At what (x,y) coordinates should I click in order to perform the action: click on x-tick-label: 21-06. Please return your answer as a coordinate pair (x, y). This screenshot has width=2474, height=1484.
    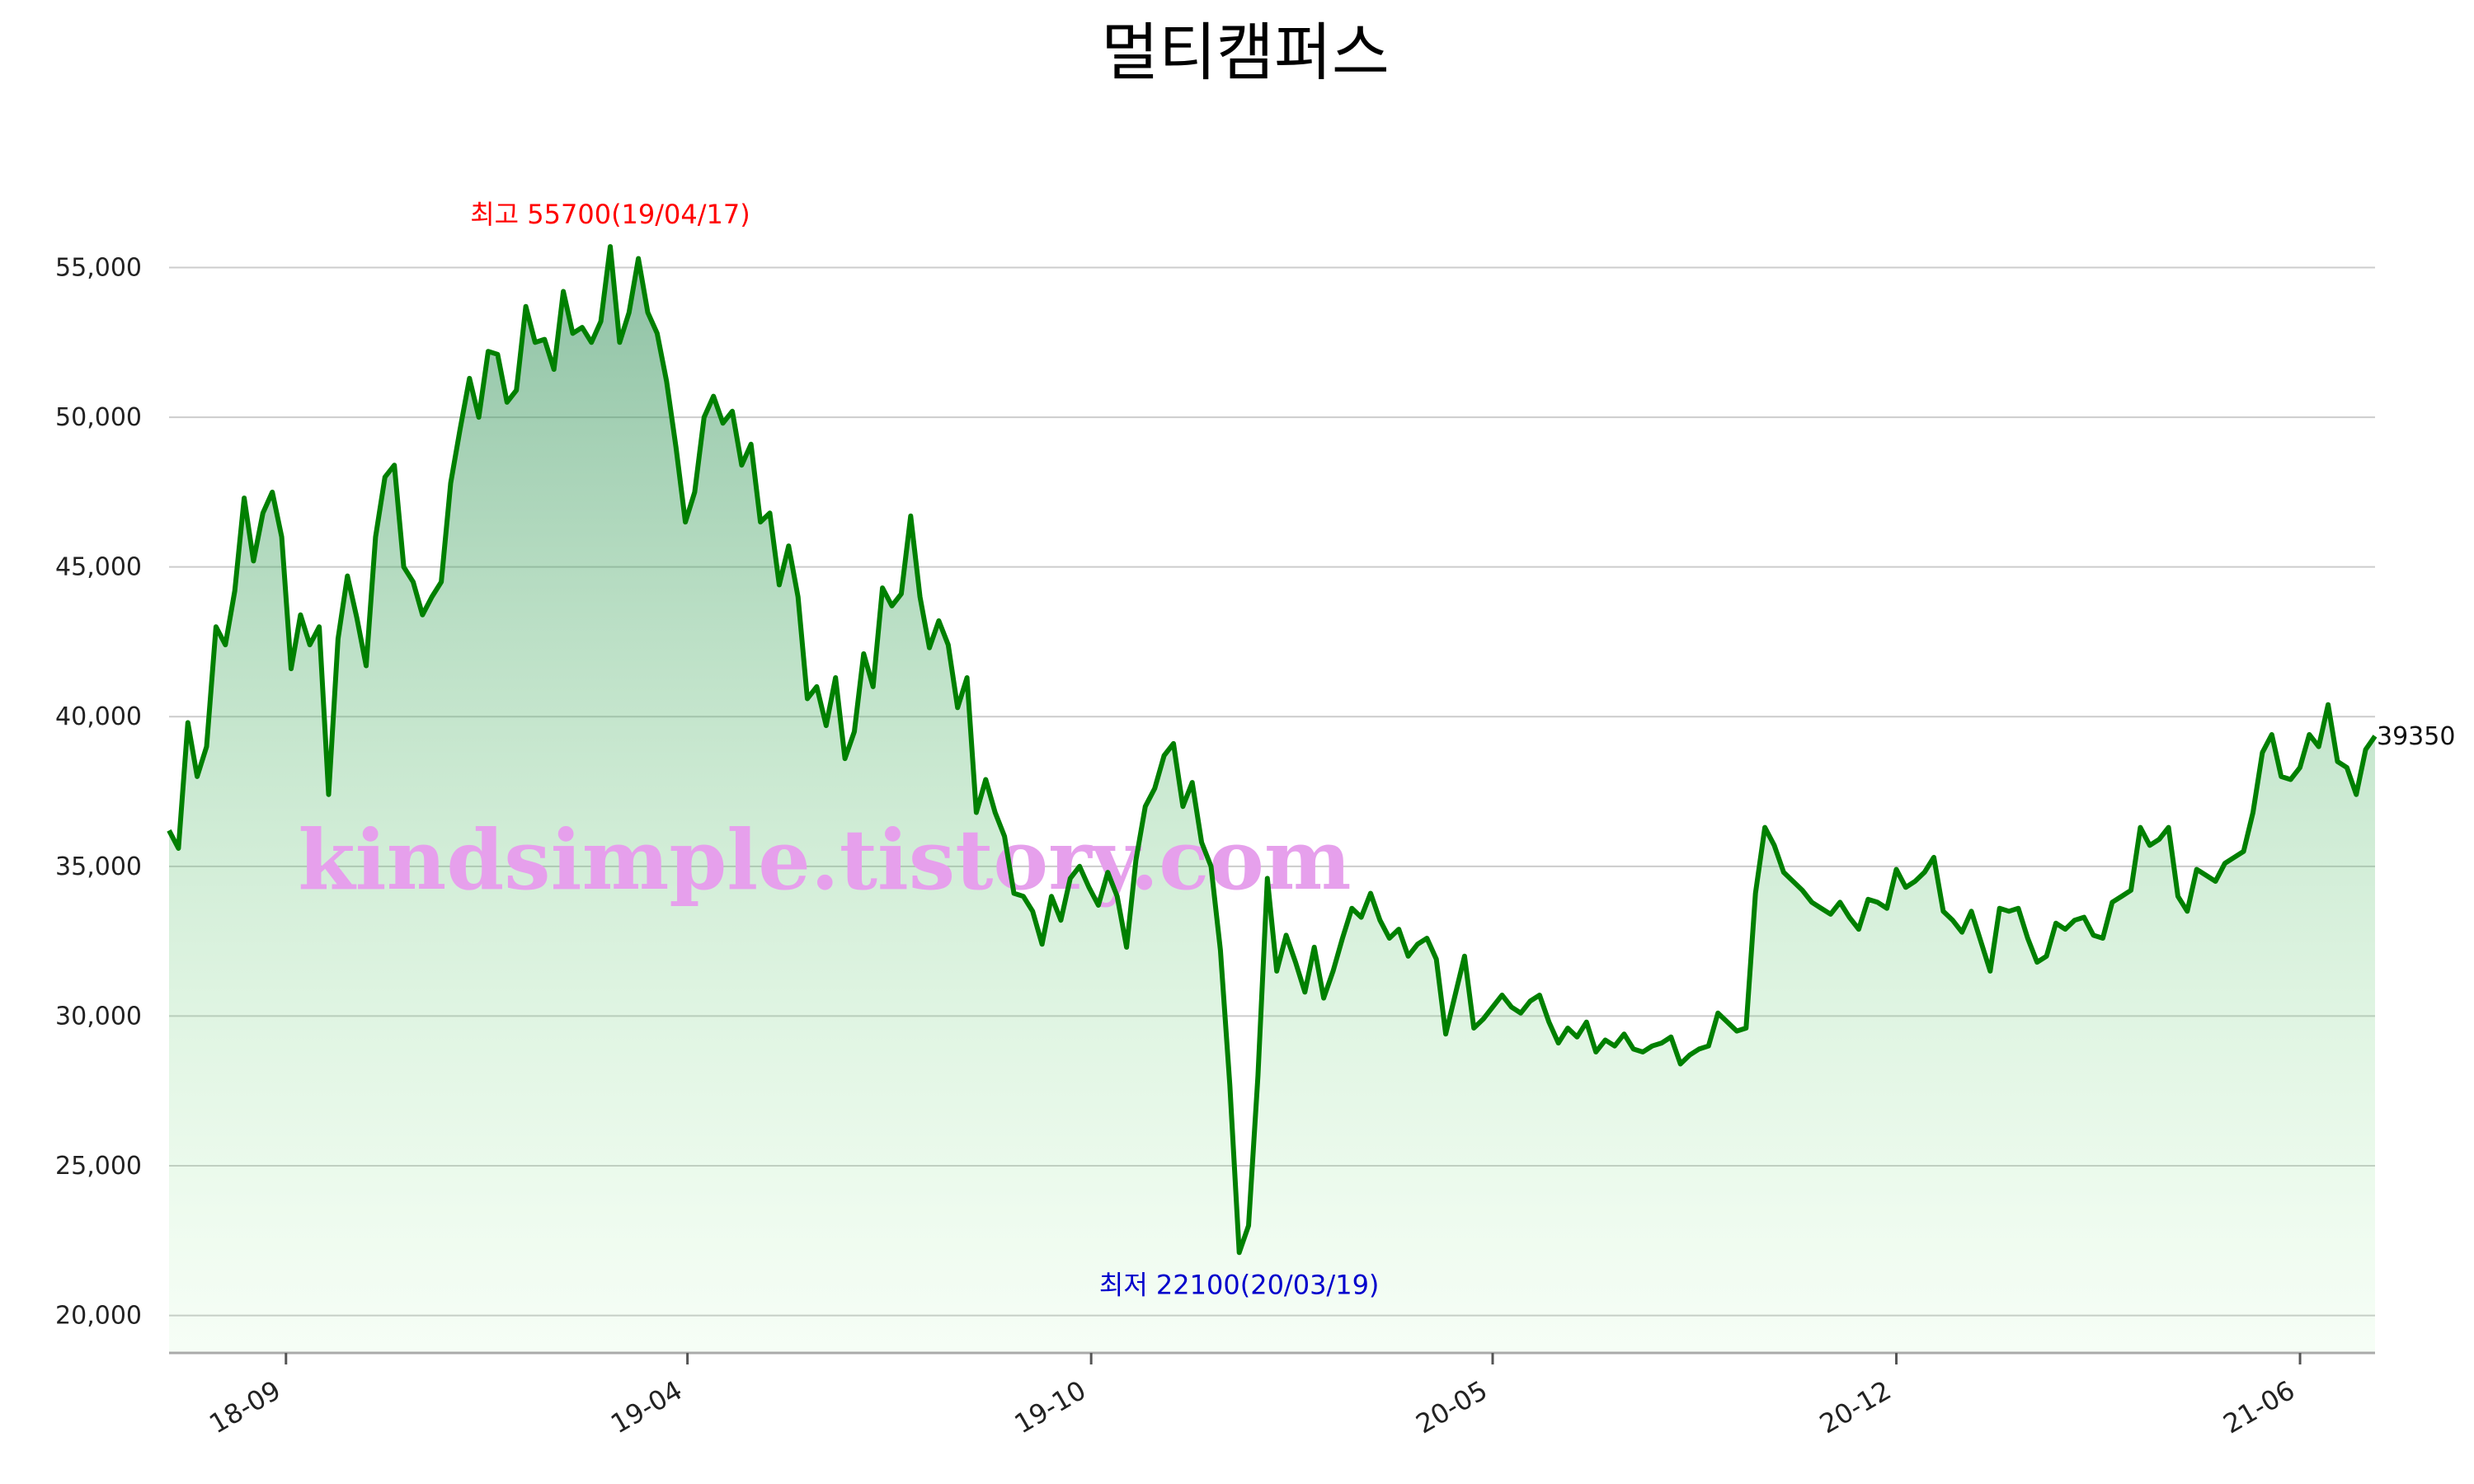
    Looking at the image, I should click on (2259, 1406).